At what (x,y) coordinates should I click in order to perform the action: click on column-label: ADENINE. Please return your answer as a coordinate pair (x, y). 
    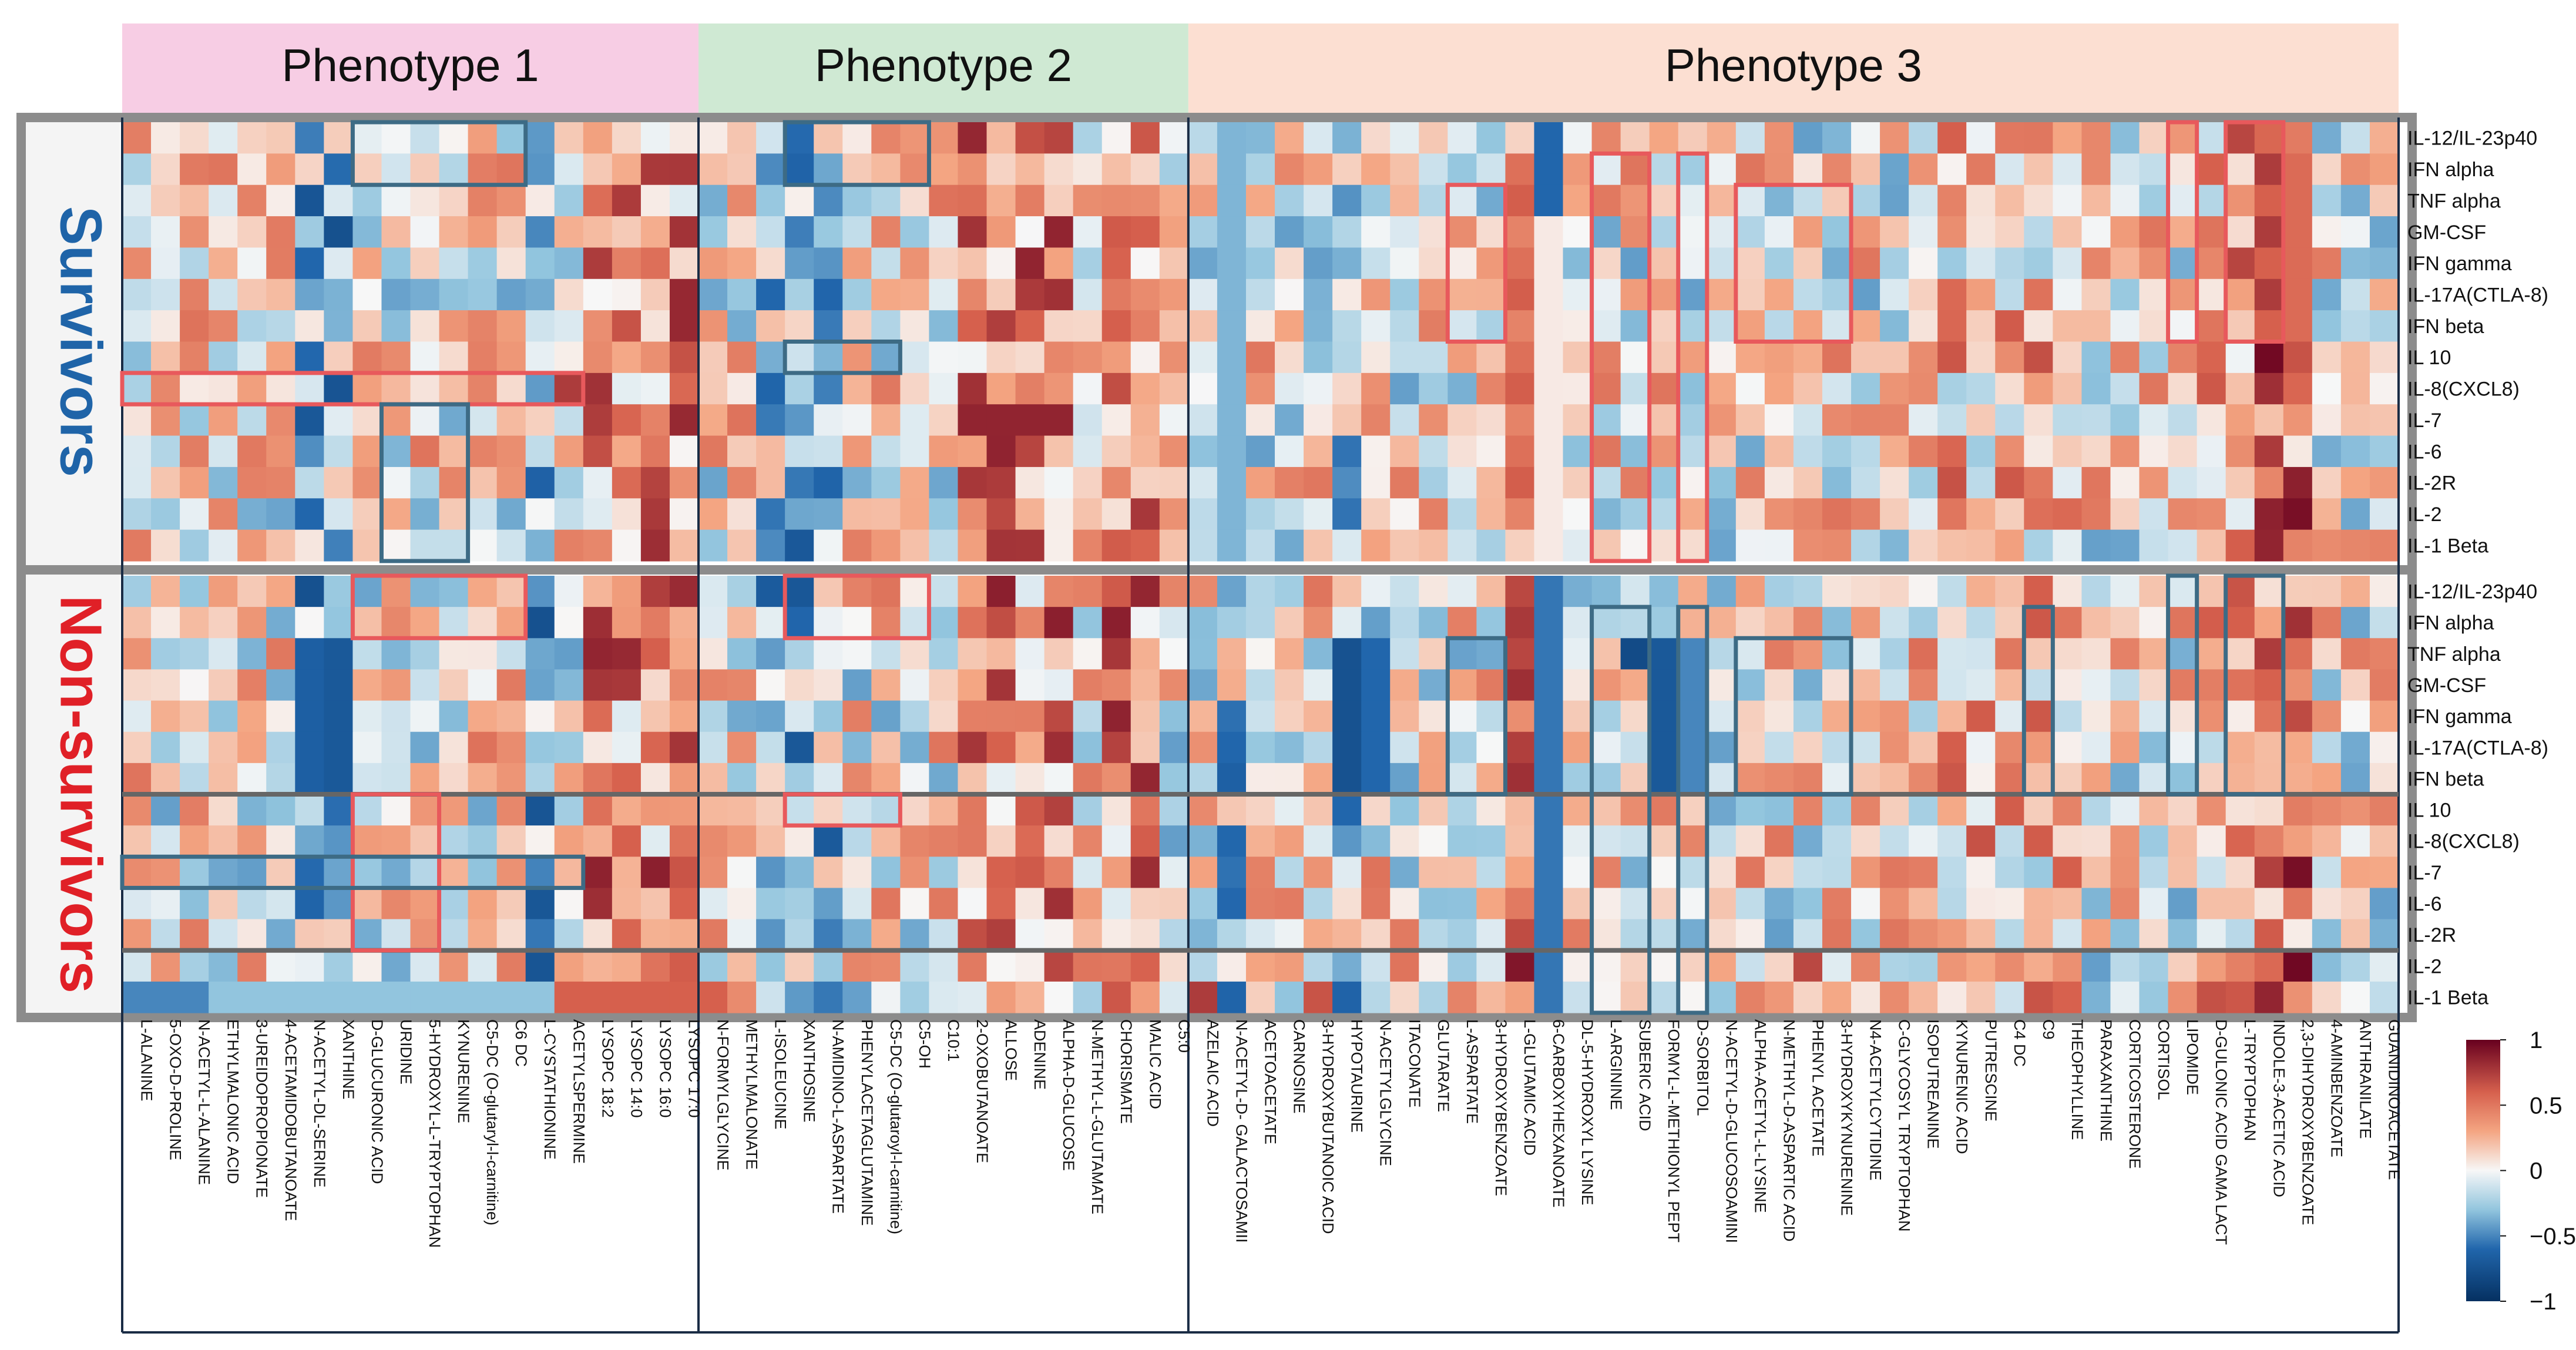
    Looking at the image, I should click on (1040, 1054).